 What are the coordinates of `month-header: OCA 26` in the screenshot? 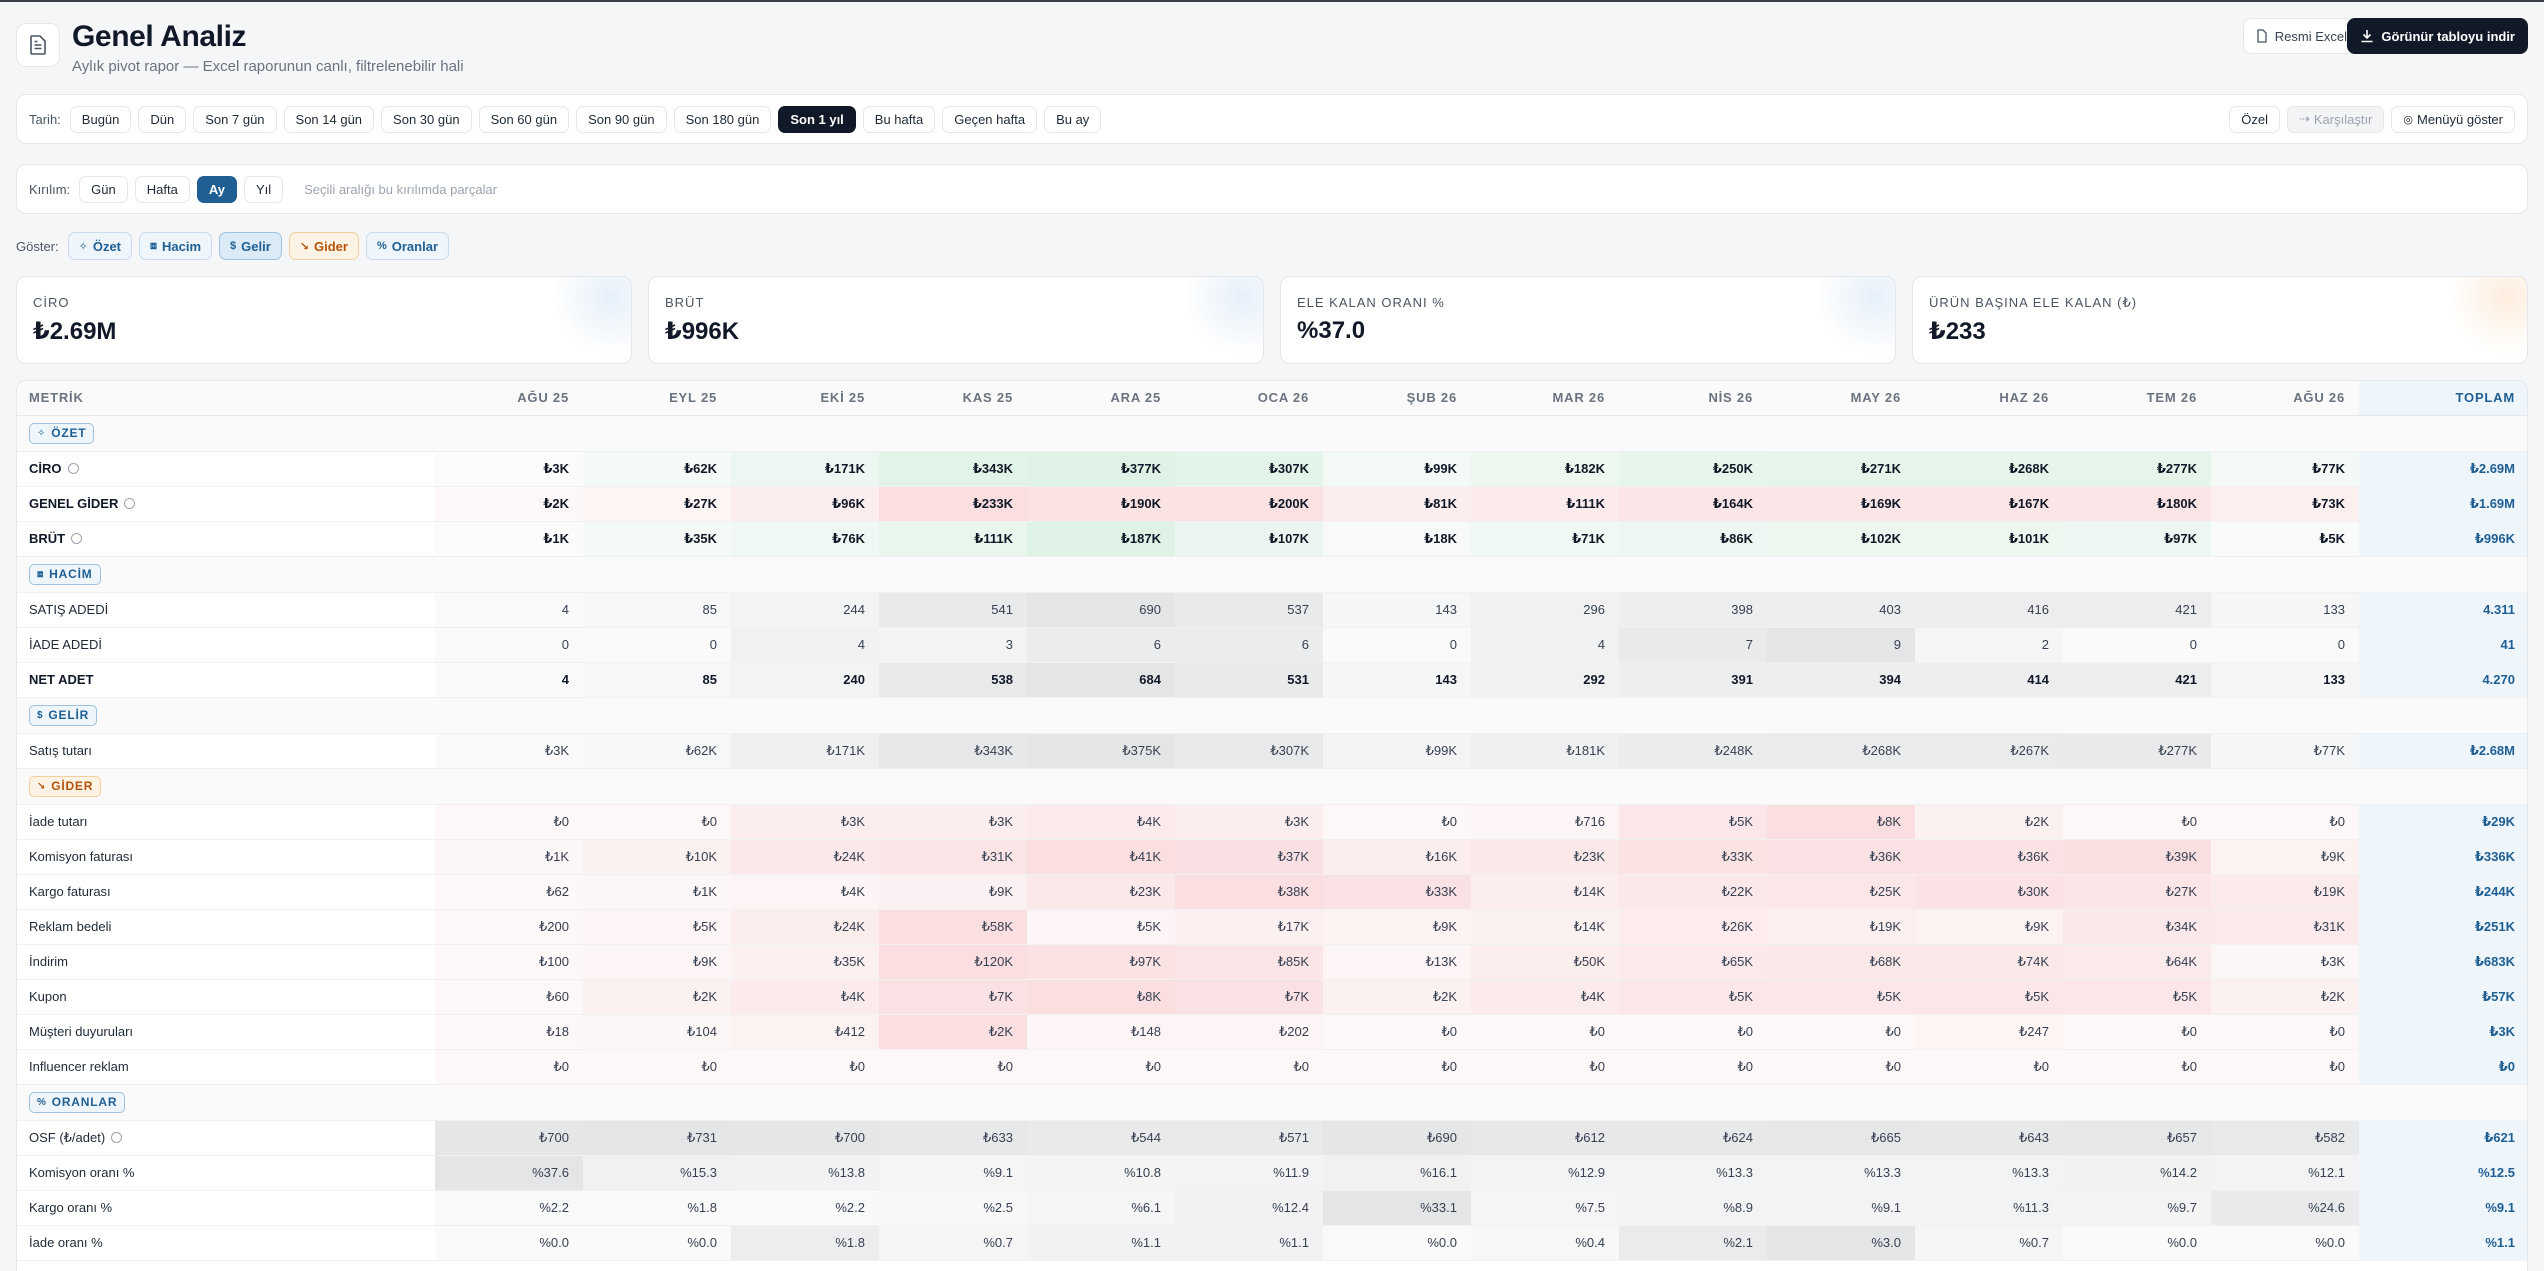 It's located at (1249, 398).